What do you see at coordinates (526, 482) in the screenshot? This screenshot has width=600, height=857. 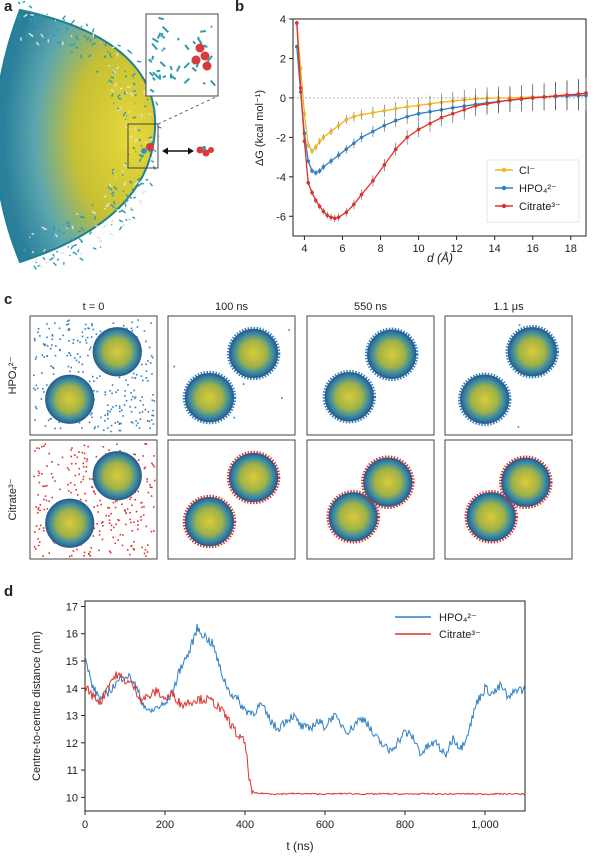 I see `panel-c-nanoparticle` at bounding box center [526, 482].